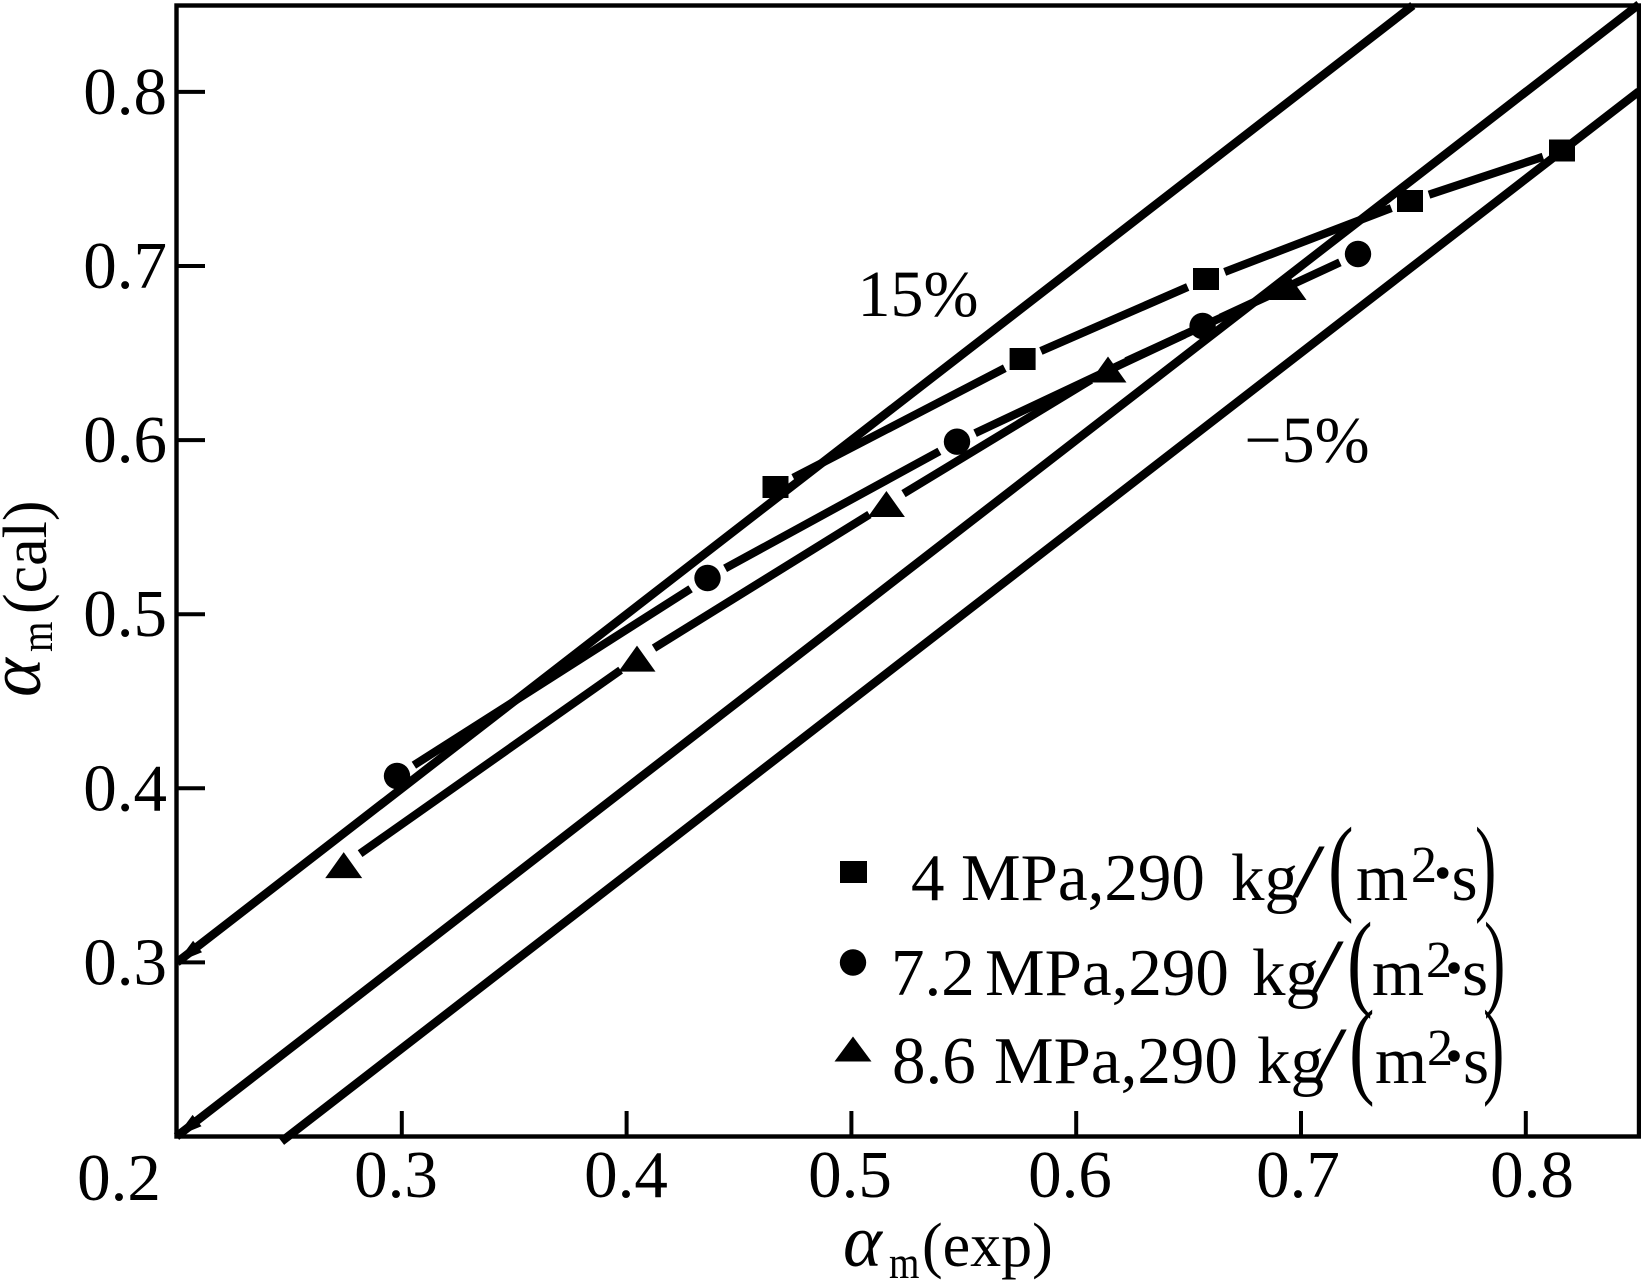 This screenshot has height=1280, width=1641. Describe the element at coordinates (934, 1061) in the screenshot. I see `svg-text: 8.6` at that location.